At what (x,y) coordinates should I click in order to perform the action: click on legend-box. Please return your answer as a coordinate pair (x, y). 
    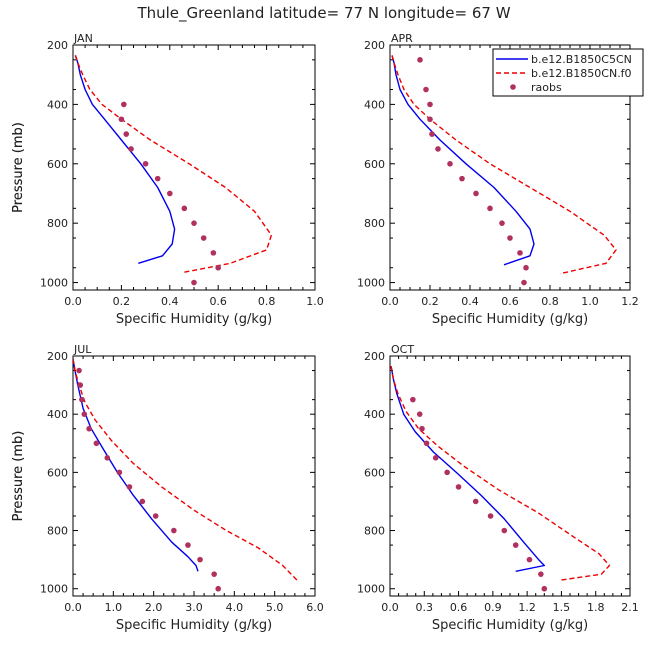
    Looking at the image, I should click on (568, 72).